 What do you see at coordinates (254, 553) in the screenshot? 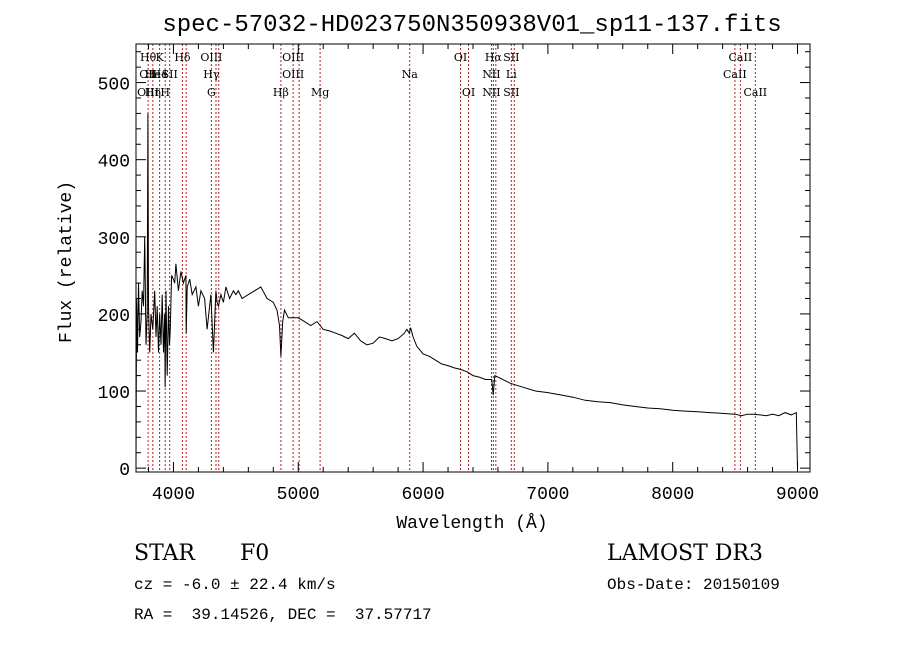
I see `object-subclass: F0` at bounding box center [254, 553].